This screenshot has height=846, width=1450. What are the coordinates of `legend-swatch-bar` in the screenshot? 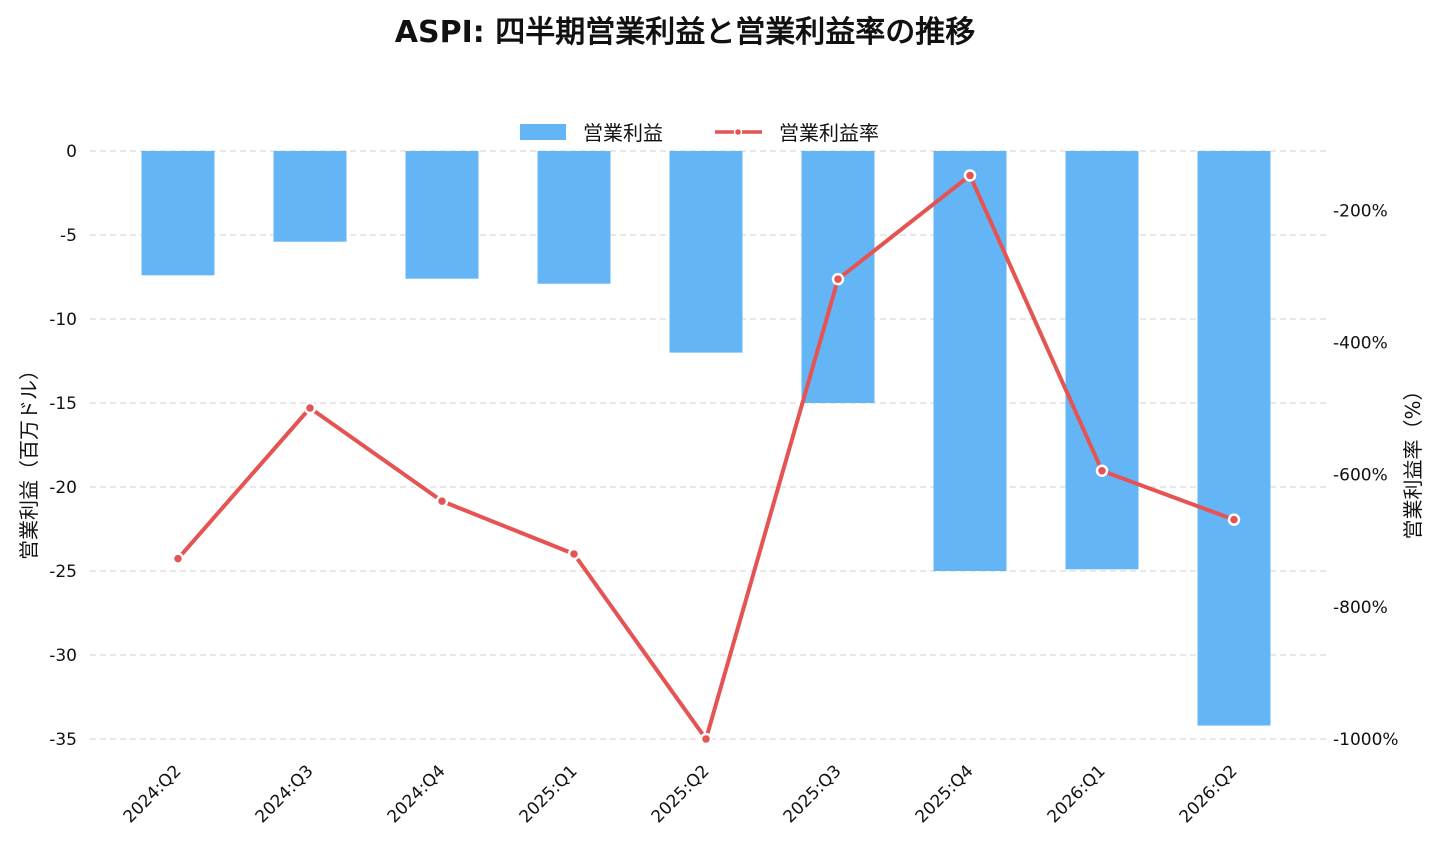 It's located at (543, 132).